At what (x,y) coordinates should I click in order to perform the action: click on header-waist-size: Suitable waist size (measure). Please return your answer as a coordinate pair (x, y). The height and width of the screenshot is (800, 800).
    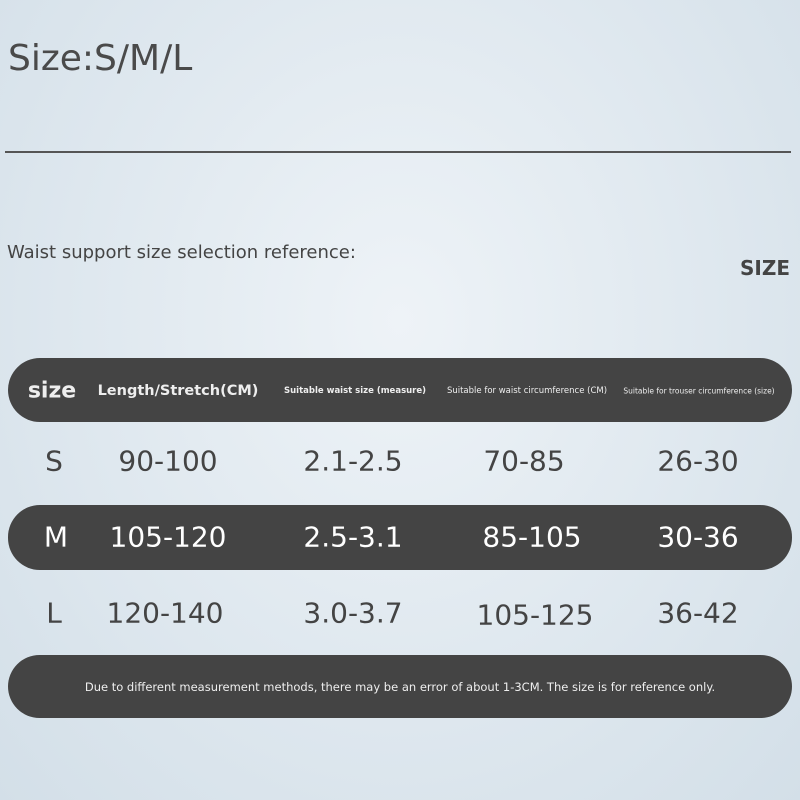
    Looking at the image, I should click on (355, 391).